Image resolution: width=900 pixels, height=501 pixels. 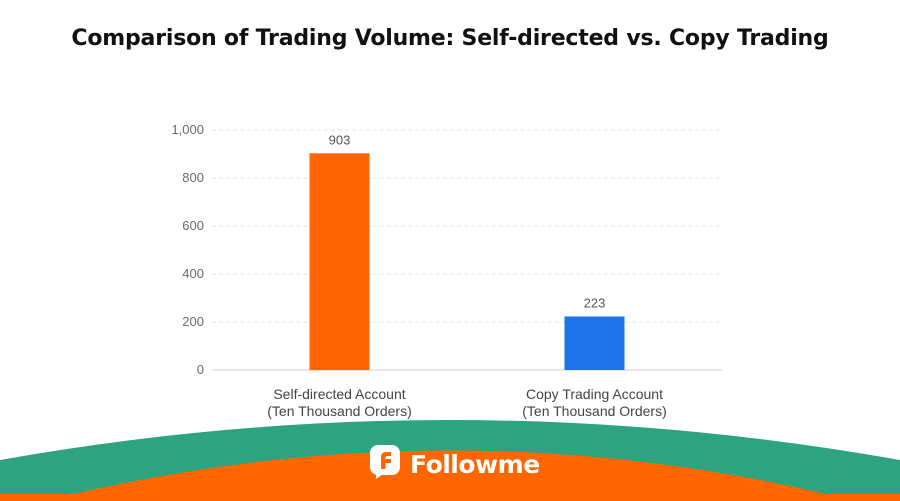 What do you see at coordinates (200, 369) in the screenshot?
I see `y-tick-label: 0` at bounding box center [200, 369].